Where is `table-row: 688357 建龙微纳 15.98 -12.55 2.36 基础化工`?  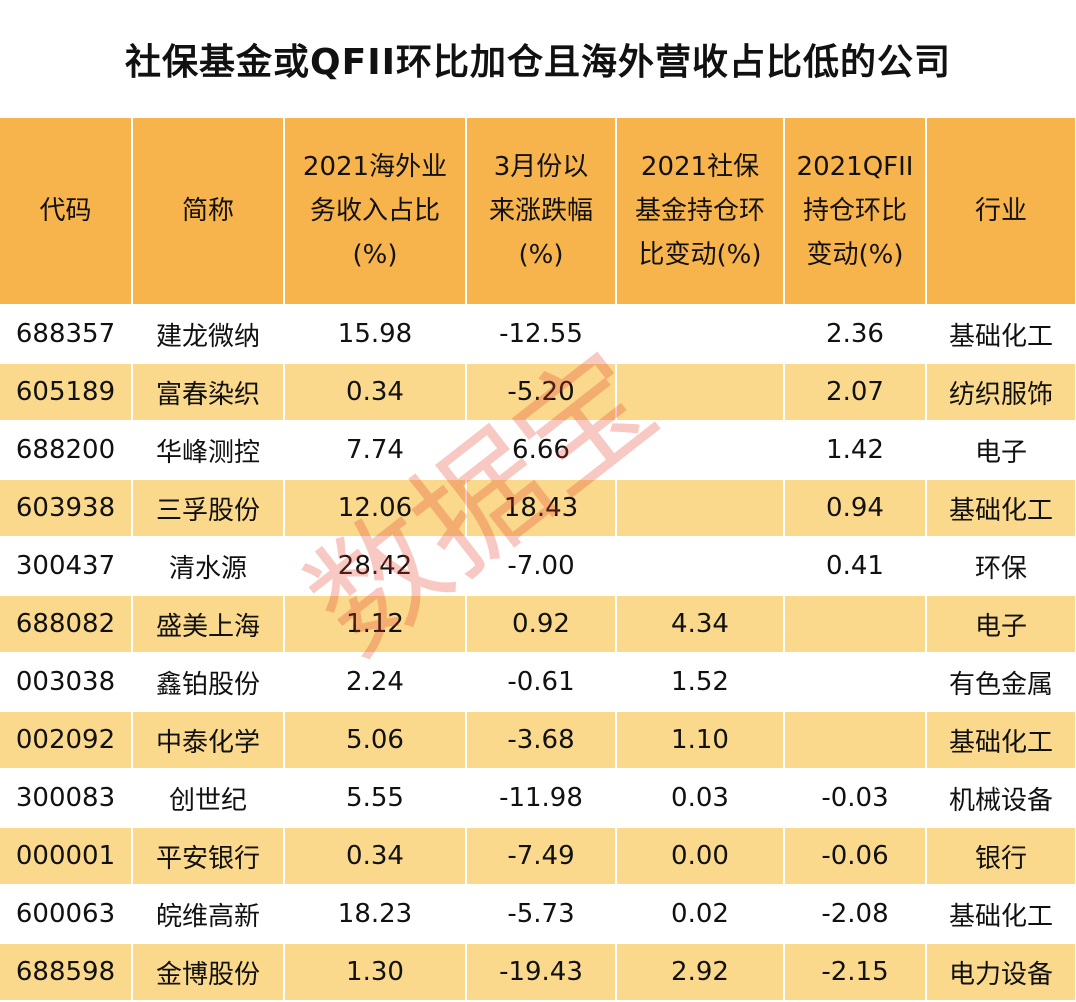 table-row: 688357 建龙微纳 15.98 -12.55 2.36 基础化工 is located at coordinates (538, 334).